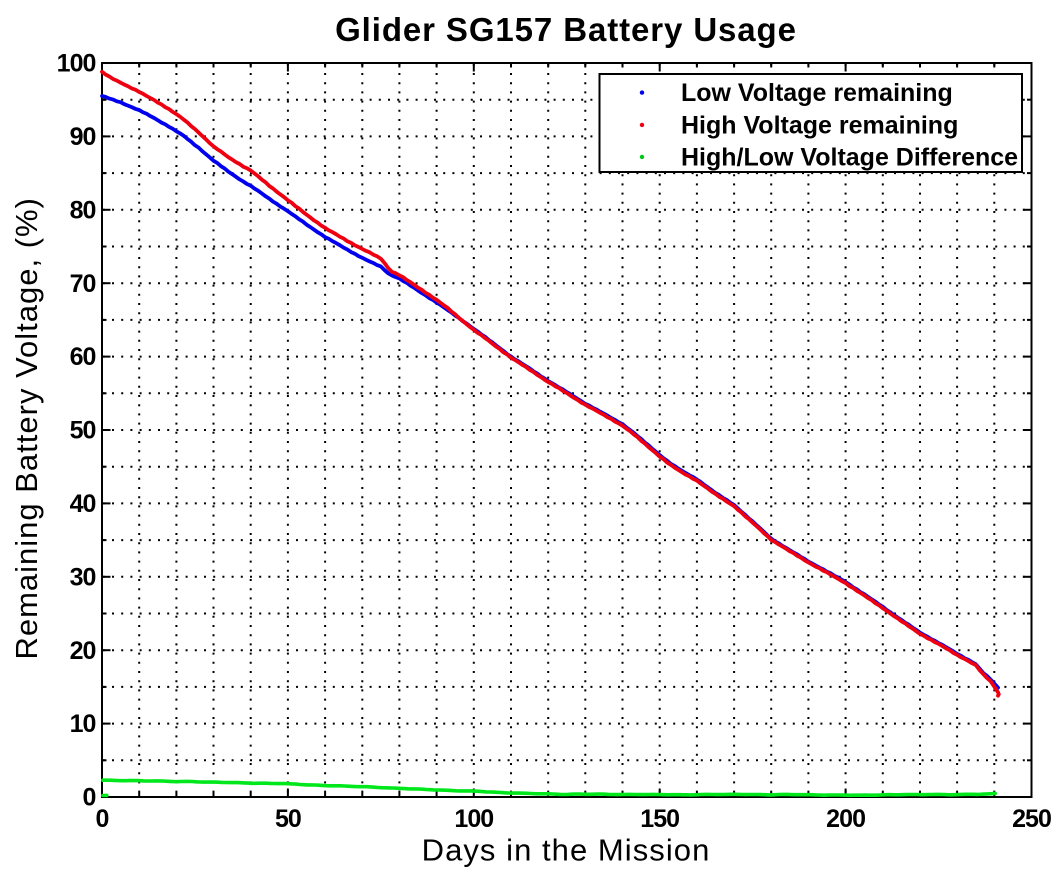  I want to click on svg-text: 150, so click(659, 819).